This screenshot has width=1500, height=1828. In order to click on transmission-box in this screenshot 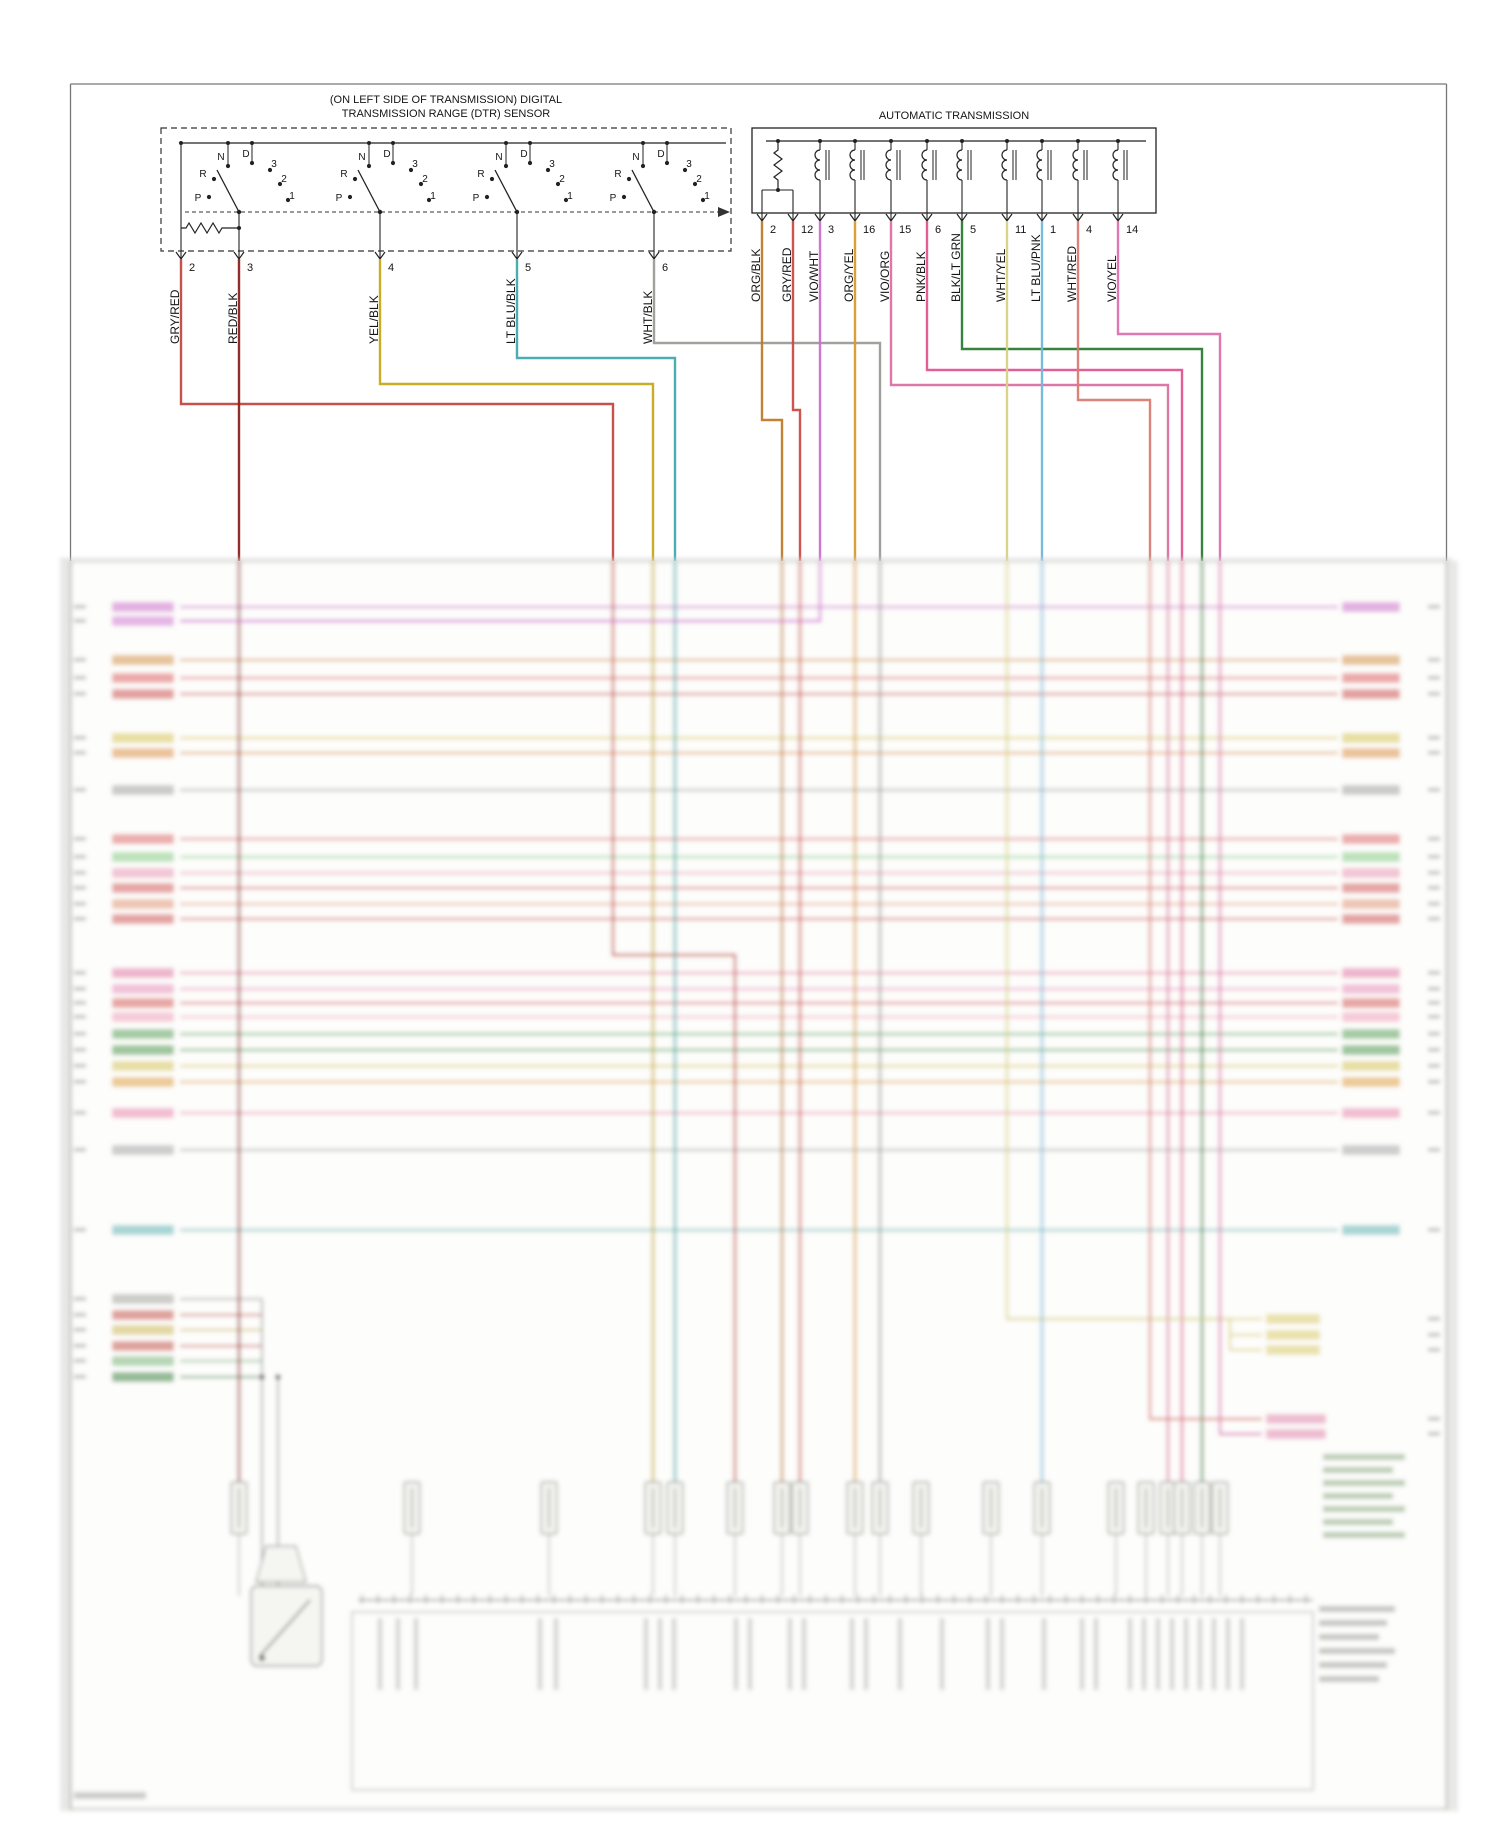, I will do `click(954, 170)`.